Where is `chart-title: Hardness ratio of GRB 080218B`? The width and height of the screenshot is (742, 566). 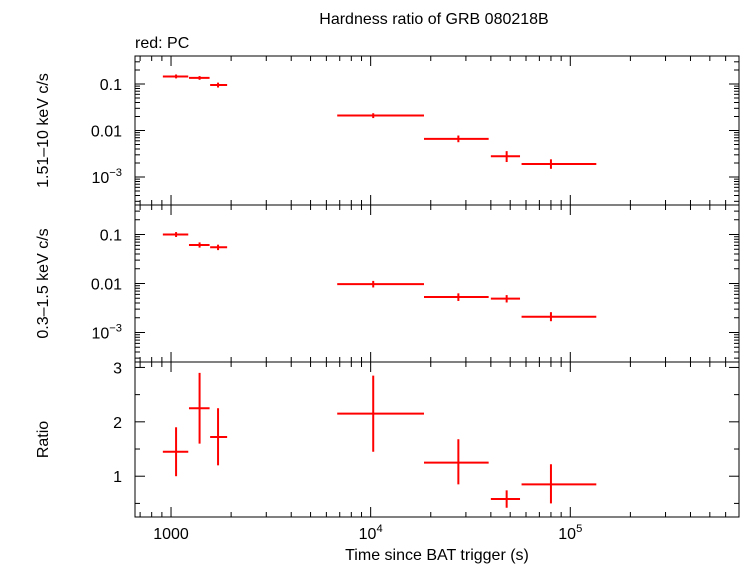
chart-title: Hardness ratio of GRB 080218B is located at coordinates (433, 19).